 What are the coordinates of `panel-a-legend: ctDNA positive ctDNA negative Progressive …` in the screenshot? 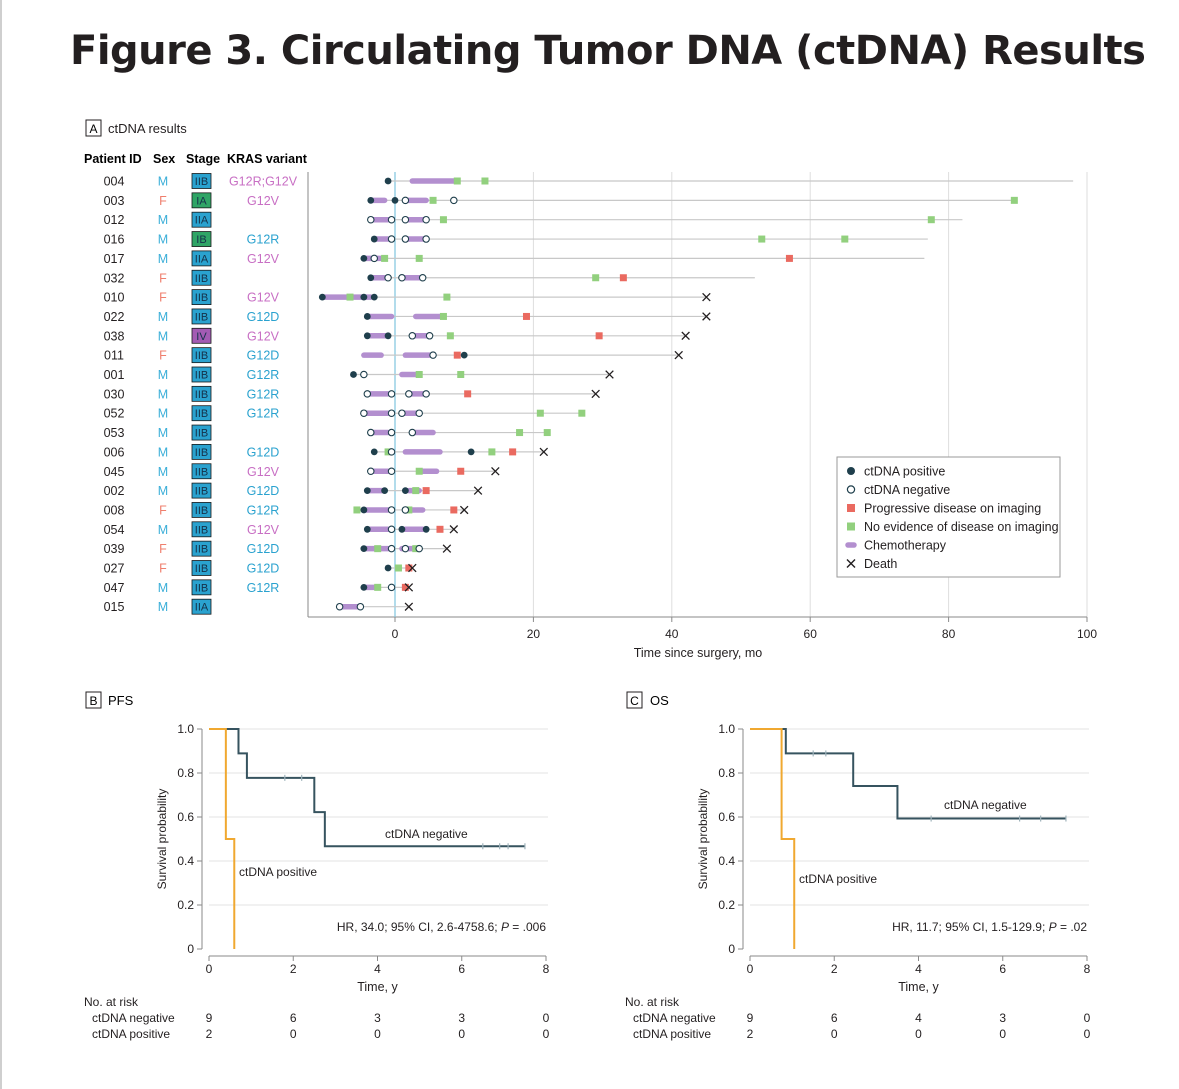 It's located at (948, 517).